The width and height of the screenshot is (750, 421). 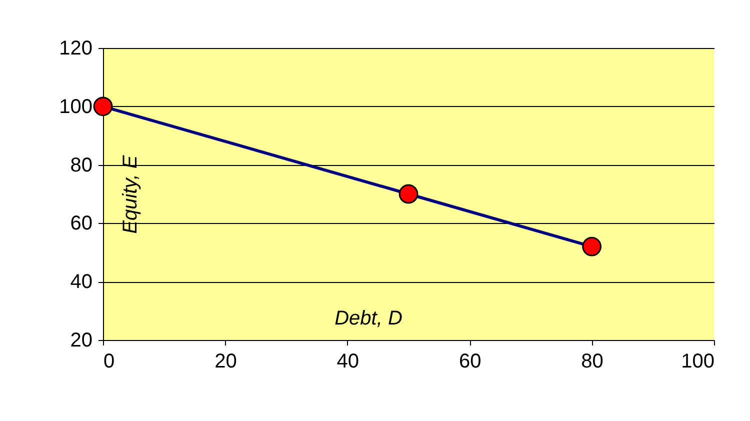 I want to click on x-axis-title: Debt, D, so click(x=368, y=319).